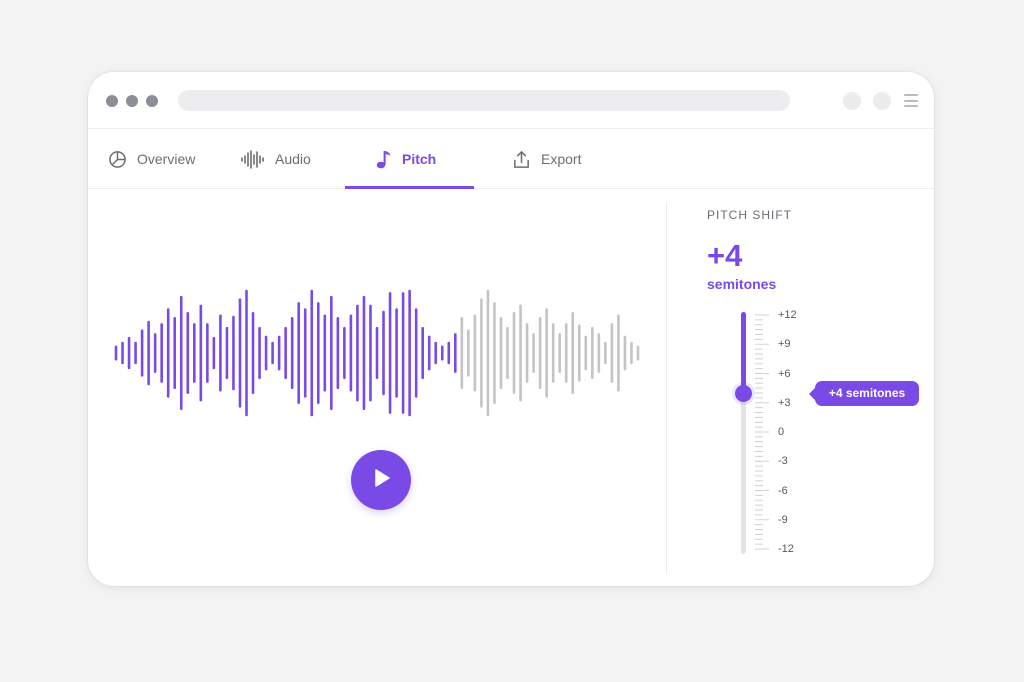  Describe the element at coordinates (521, 159) in the screenshot. I see `upload-icon` at that location.